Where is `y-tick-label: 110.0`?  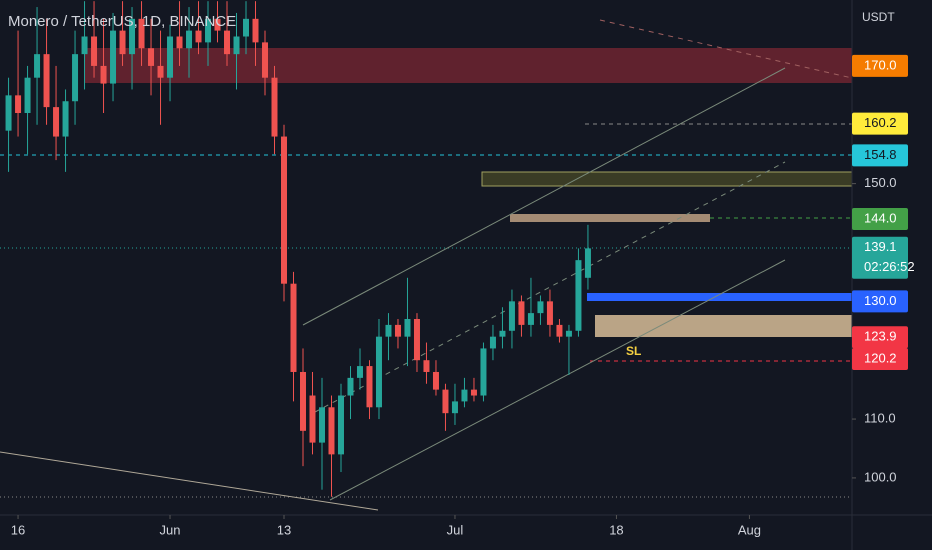 y-tick-label: 110.0 is located at coordinates (880, 418).